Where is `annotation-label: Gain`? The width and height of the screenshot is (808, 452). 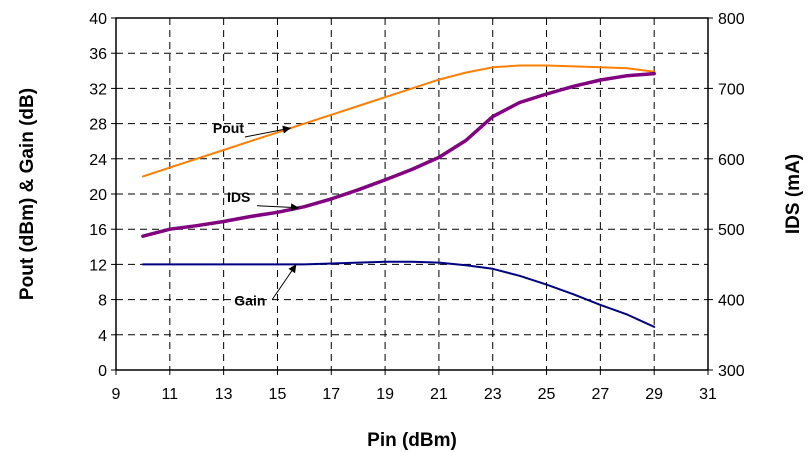 annotation-label: Gain is located at coordinates (249, 300).